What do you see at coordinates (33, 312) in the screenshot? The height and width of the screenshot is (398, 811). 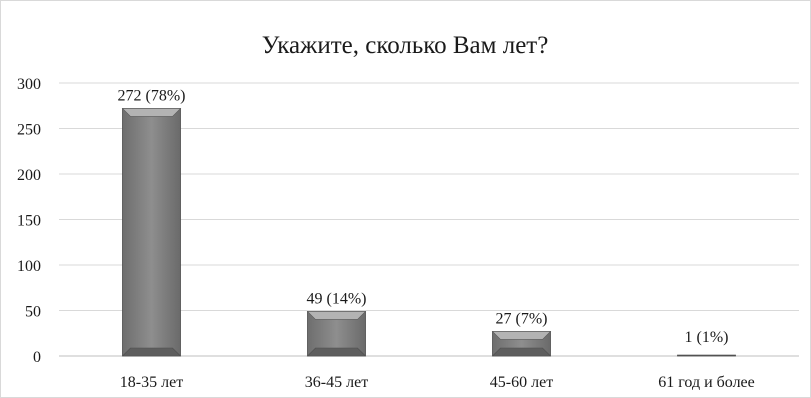 I see `y-tick-label: 50` at bounding box center [33, 312].